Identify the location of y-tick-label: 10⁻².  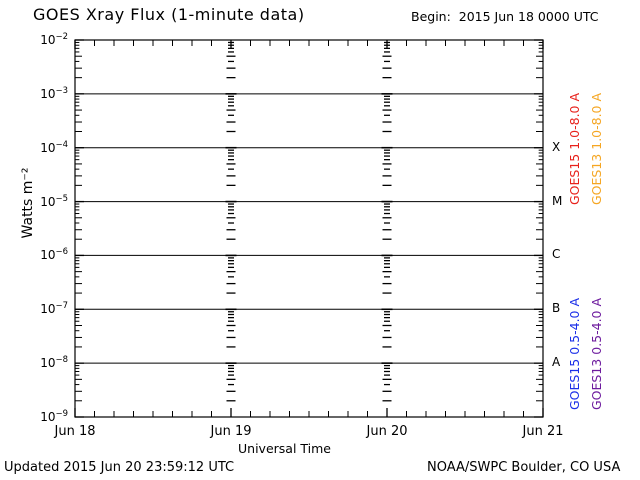
(54, 39).